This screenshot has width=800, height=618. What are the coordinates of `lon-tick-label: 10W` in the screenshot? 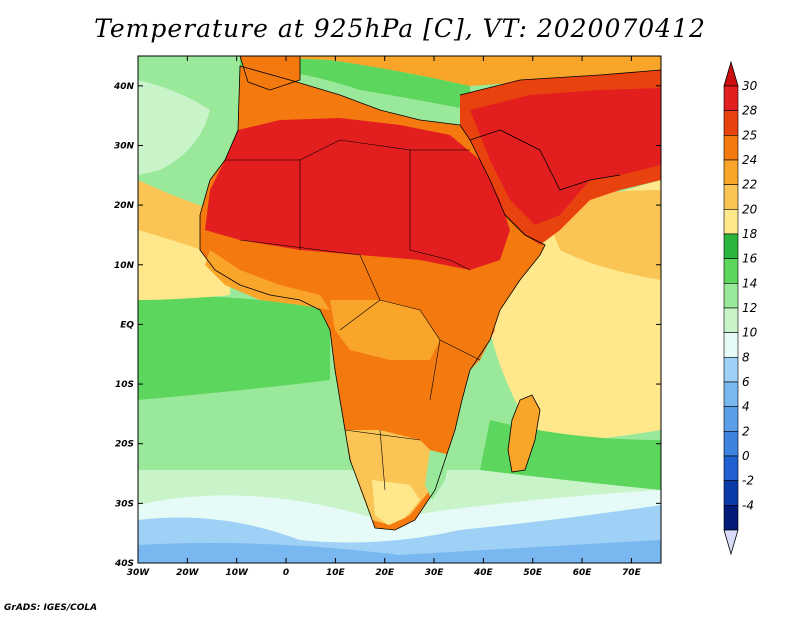 It's located at (237, 573).